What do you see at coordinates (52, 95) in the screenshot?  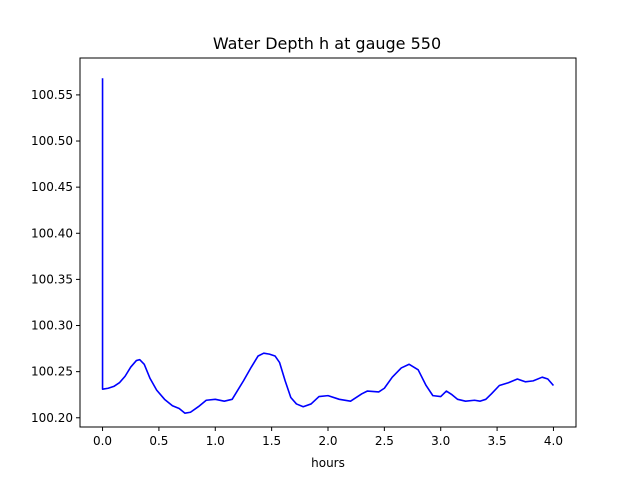 I see `y-tick-label: 100.55` at bounding box center [52, 95].